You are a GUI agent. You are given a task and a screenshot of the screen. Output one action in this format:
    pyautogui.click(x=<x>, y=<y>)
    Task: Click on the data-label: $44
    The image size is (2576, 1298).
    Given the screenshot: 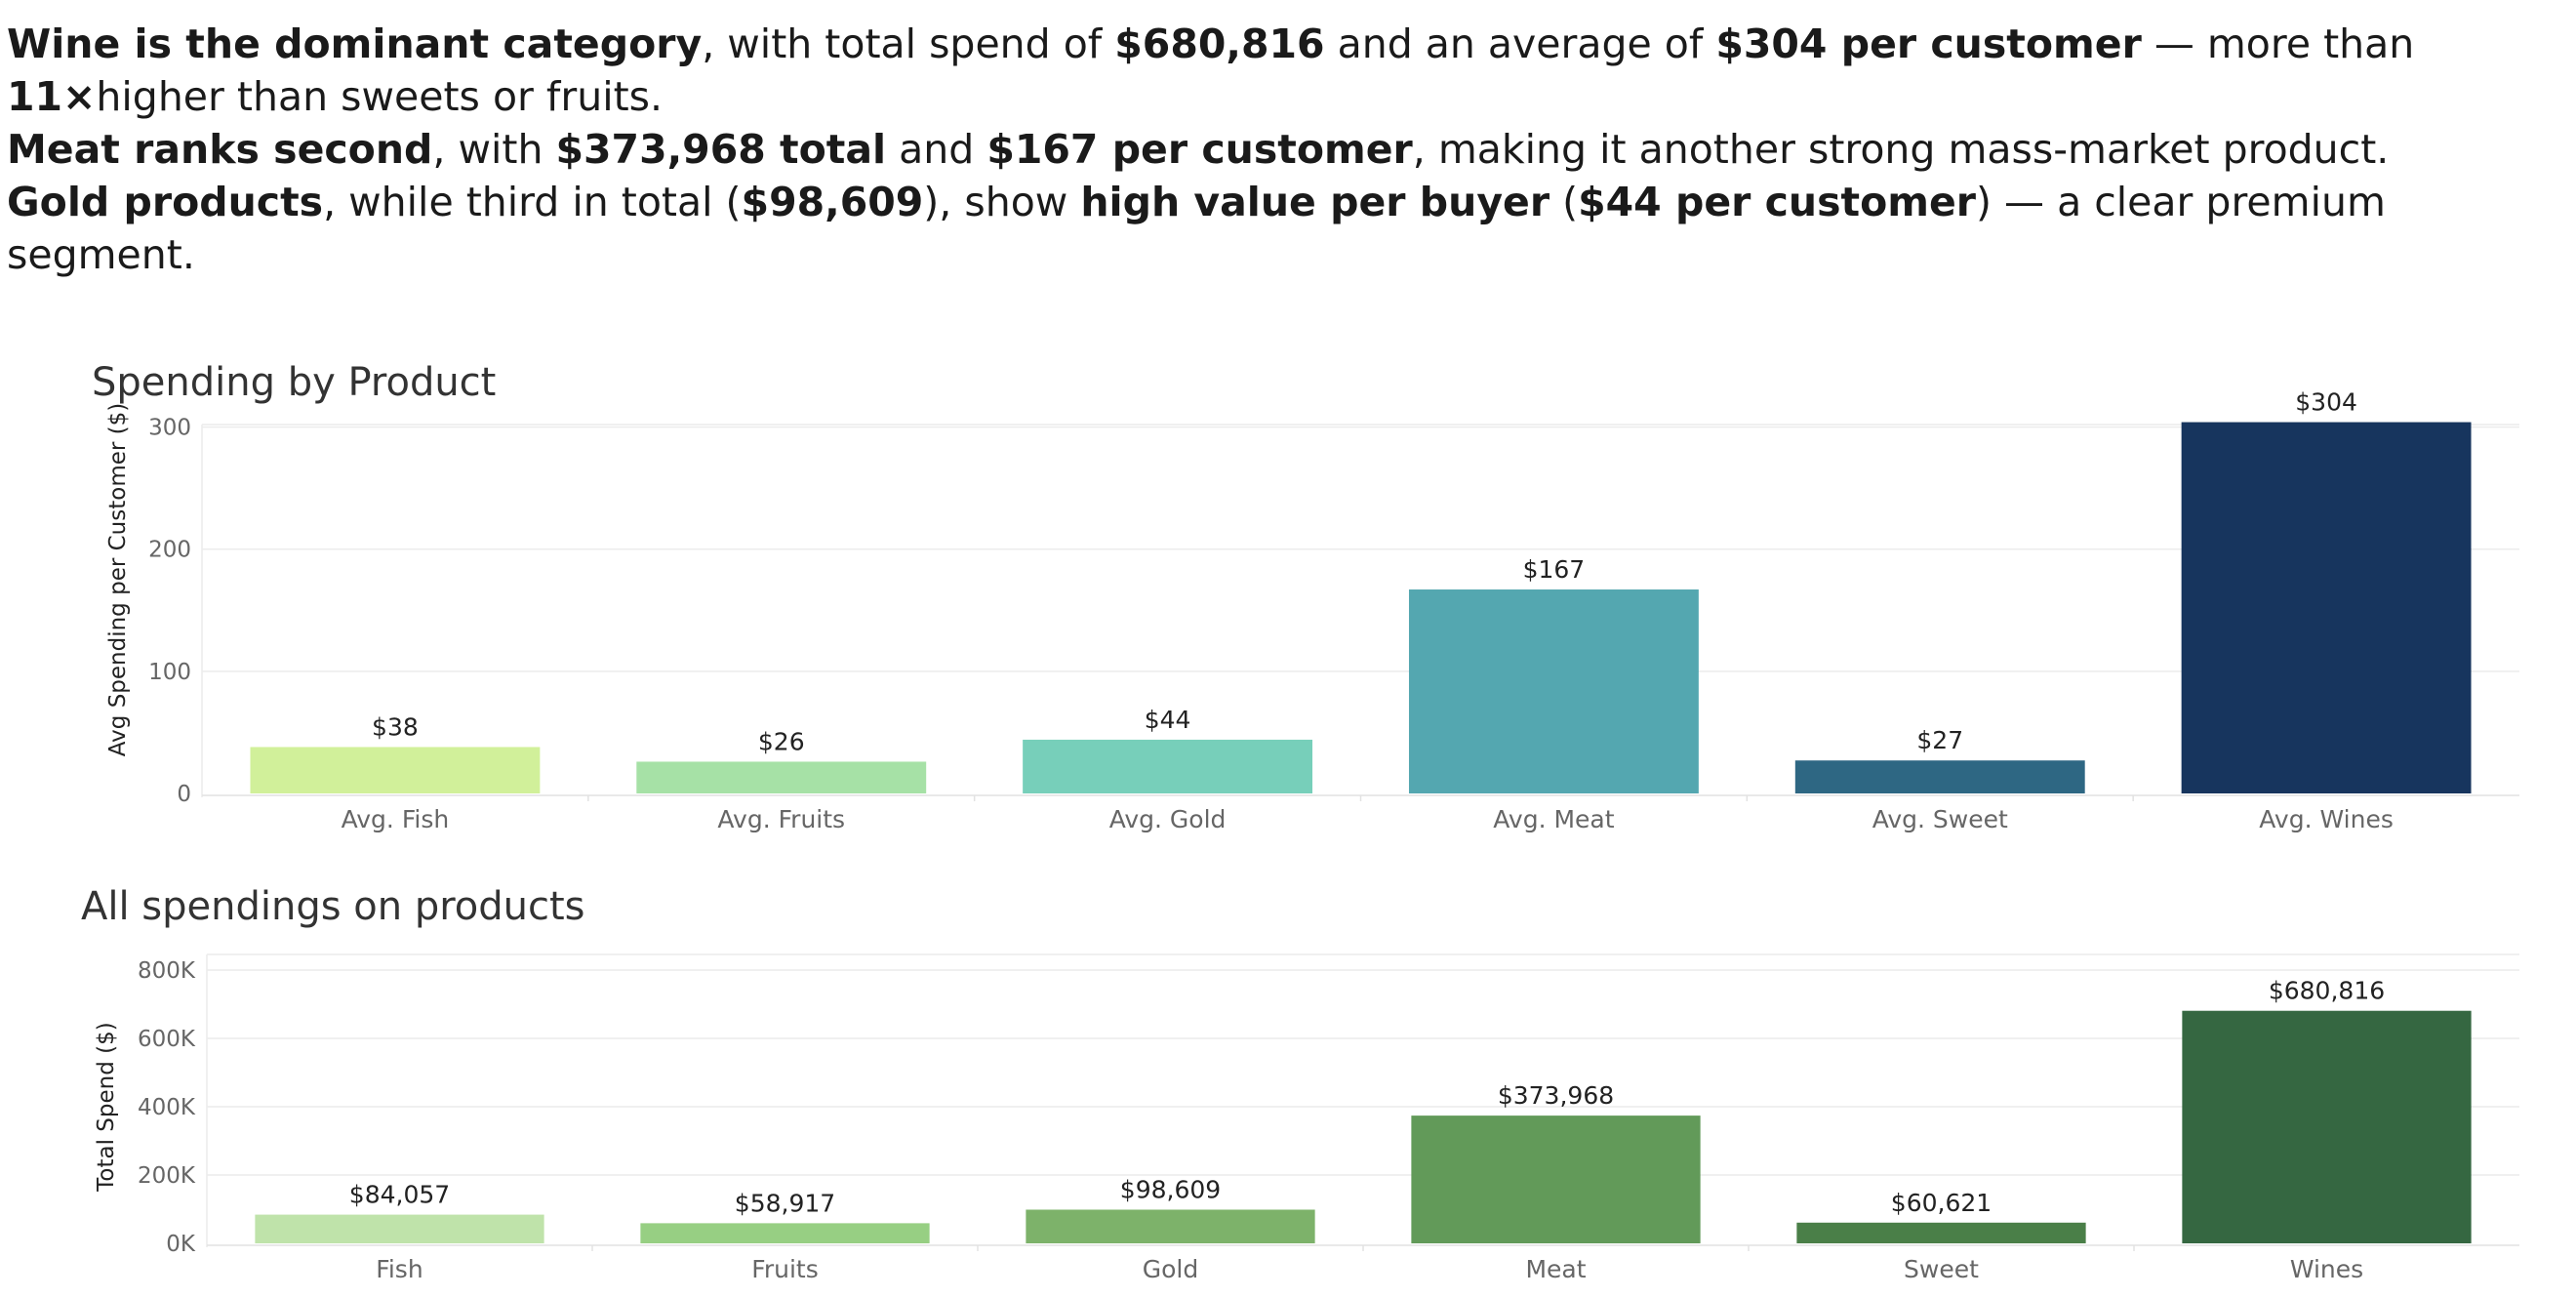 What is the action you would take?
    pyautogui.click(x=1168, y=720)
    